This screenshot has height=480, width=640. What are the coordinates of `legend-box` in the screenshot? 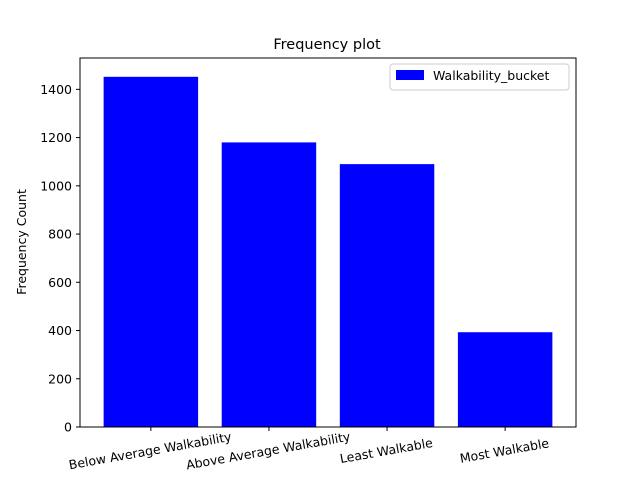 It's located at (479, 77).